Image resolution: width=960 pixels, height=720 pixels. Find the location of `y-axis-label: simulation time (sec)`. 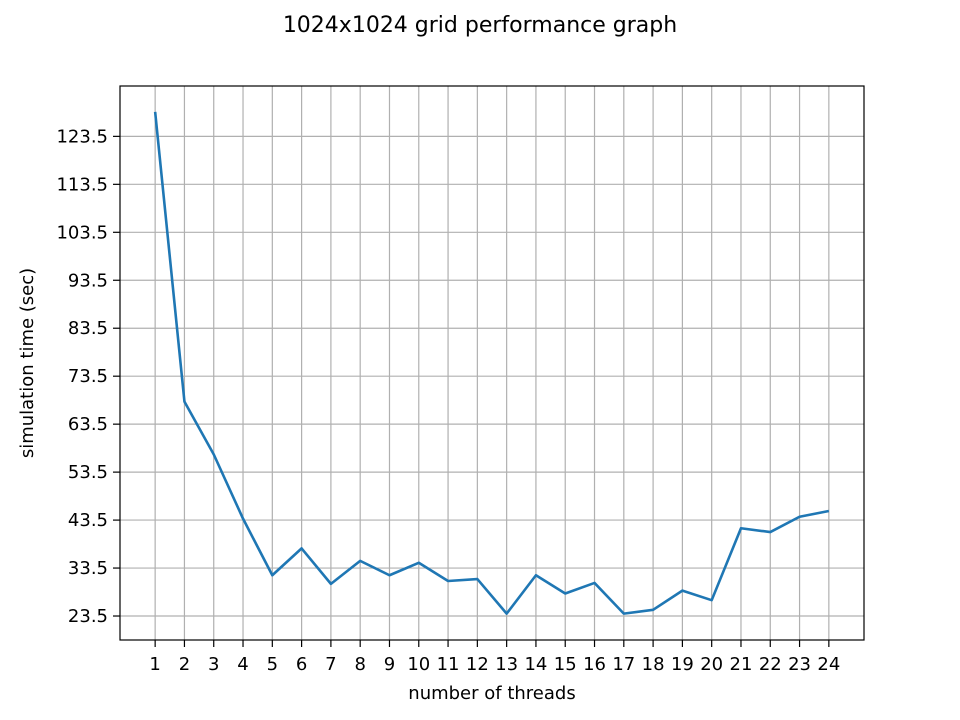

y-axis-label: simulation time (sec) is located at coordinates (27, 363).